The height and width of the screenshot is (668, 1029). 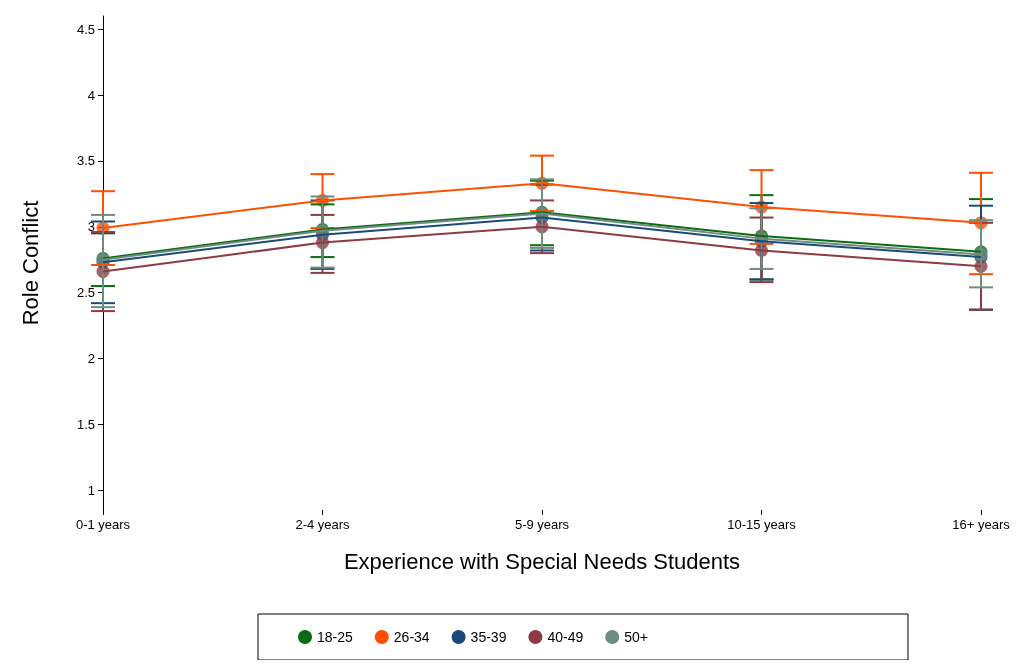 I want to click on y-tick-label: 3, so click(x=91, y=227).